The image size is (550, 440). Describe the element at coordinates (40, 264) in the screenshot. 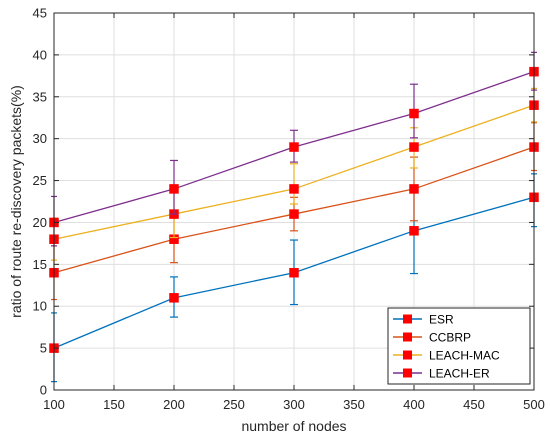

I see `y-tick-label: 15` at that location.